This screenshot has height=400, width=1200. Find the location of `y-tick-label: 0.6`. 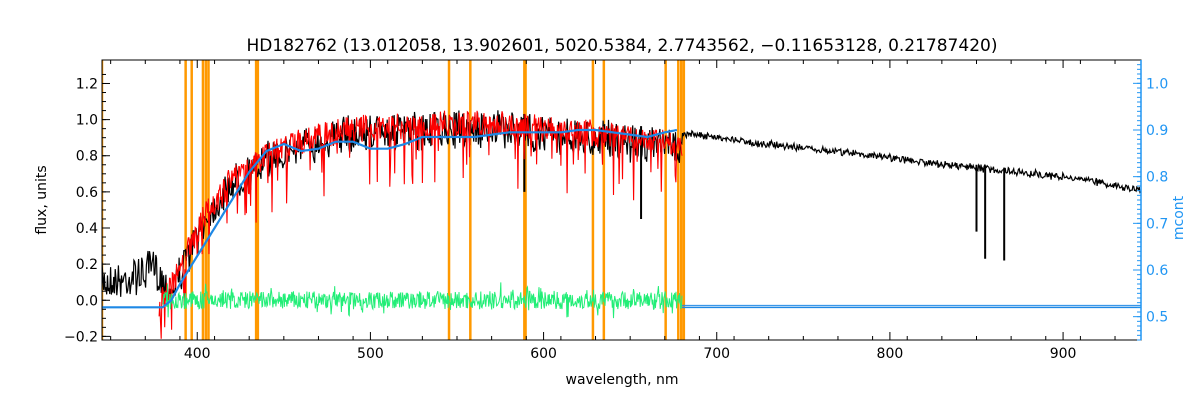

y-tick-label: 0.6 is located at coordinates (87, 193).